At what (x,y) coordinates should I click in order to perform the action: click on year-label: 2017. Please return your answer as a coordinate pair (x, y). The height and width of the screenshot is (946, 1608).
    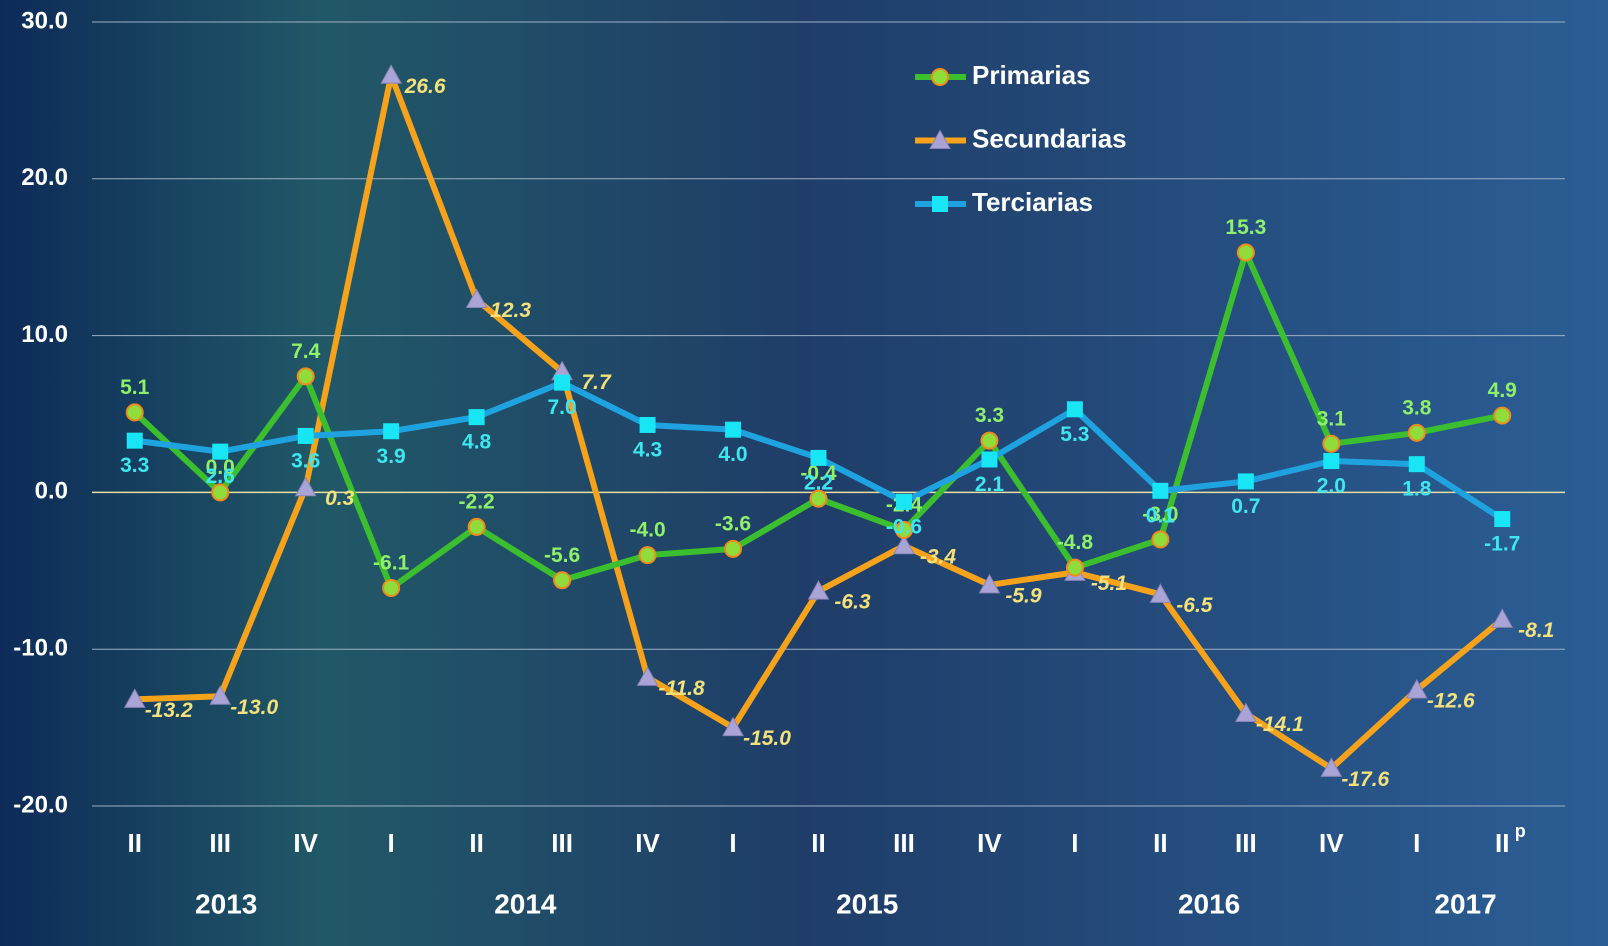
    Looking at the image, I should click on (1465, 903).